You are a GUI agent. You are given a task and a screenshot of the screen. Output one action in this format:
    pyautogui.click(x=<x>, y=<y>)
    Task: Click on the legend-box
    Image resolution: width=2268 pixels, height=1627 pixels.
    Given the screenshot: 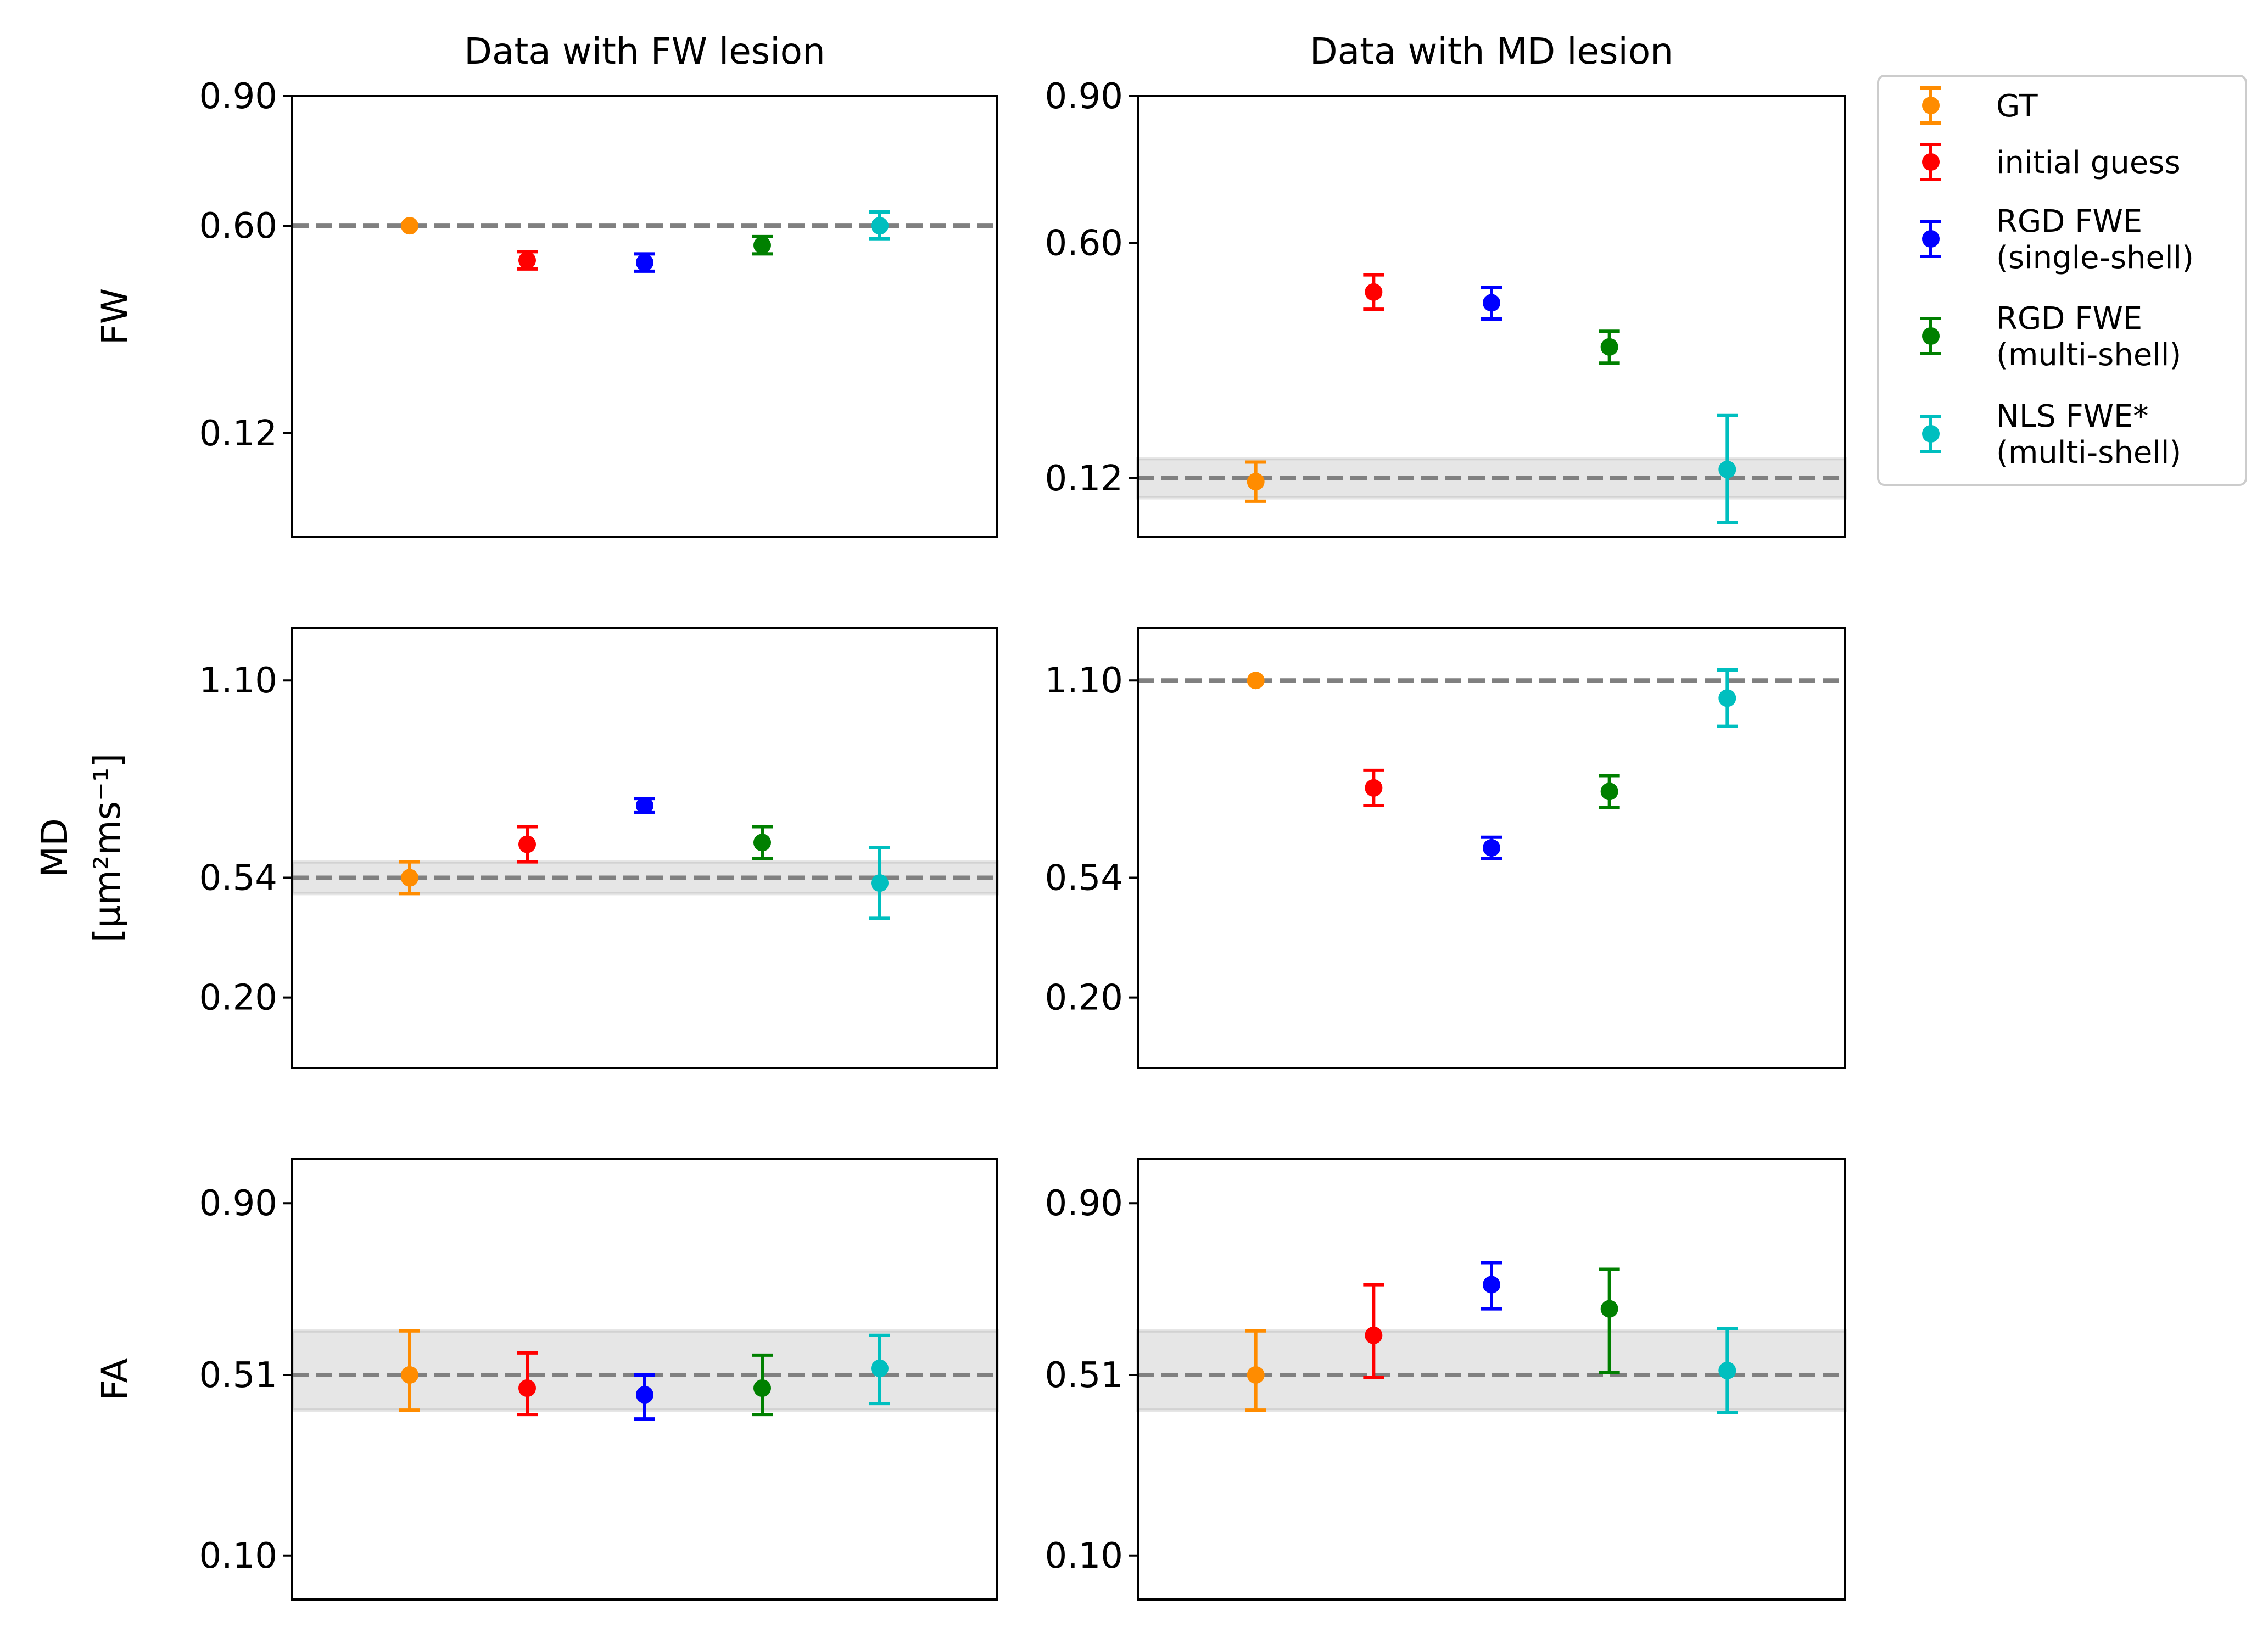 What is the action you would take?
    pyautogui.click(x=2062, y=281)
    